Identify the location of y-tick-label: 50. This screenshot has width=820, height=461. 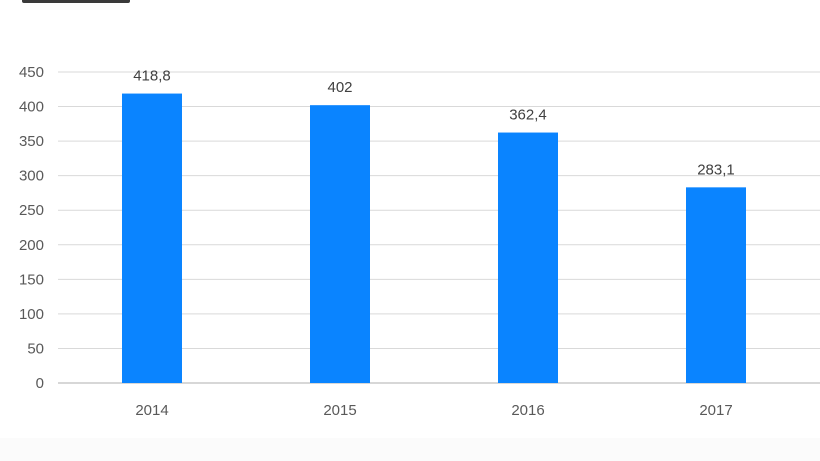
(35, 348).